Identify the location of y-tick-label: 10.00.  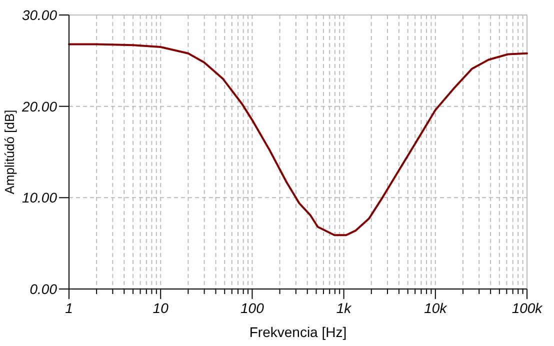
(40, 198).